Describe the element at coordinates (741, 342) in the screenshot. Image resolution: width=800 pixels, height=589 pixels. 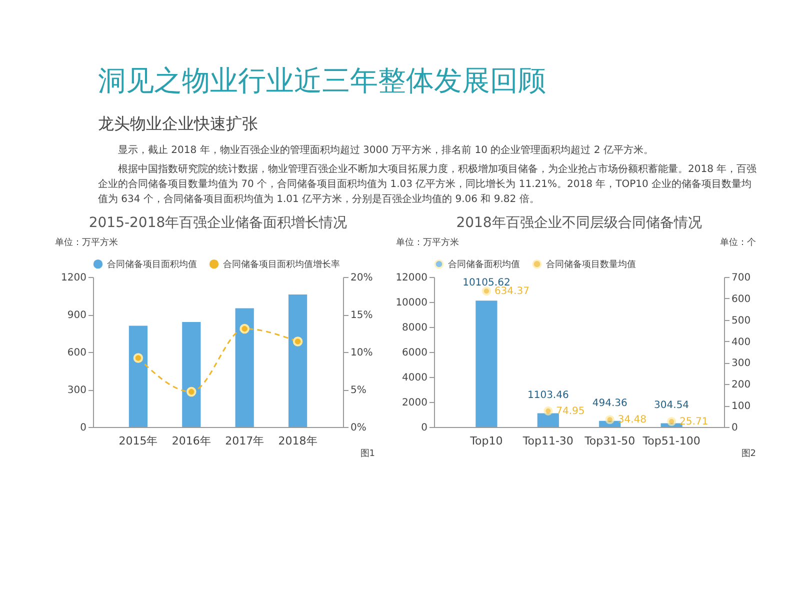
I see `y2-tick-label: 400` at that location.